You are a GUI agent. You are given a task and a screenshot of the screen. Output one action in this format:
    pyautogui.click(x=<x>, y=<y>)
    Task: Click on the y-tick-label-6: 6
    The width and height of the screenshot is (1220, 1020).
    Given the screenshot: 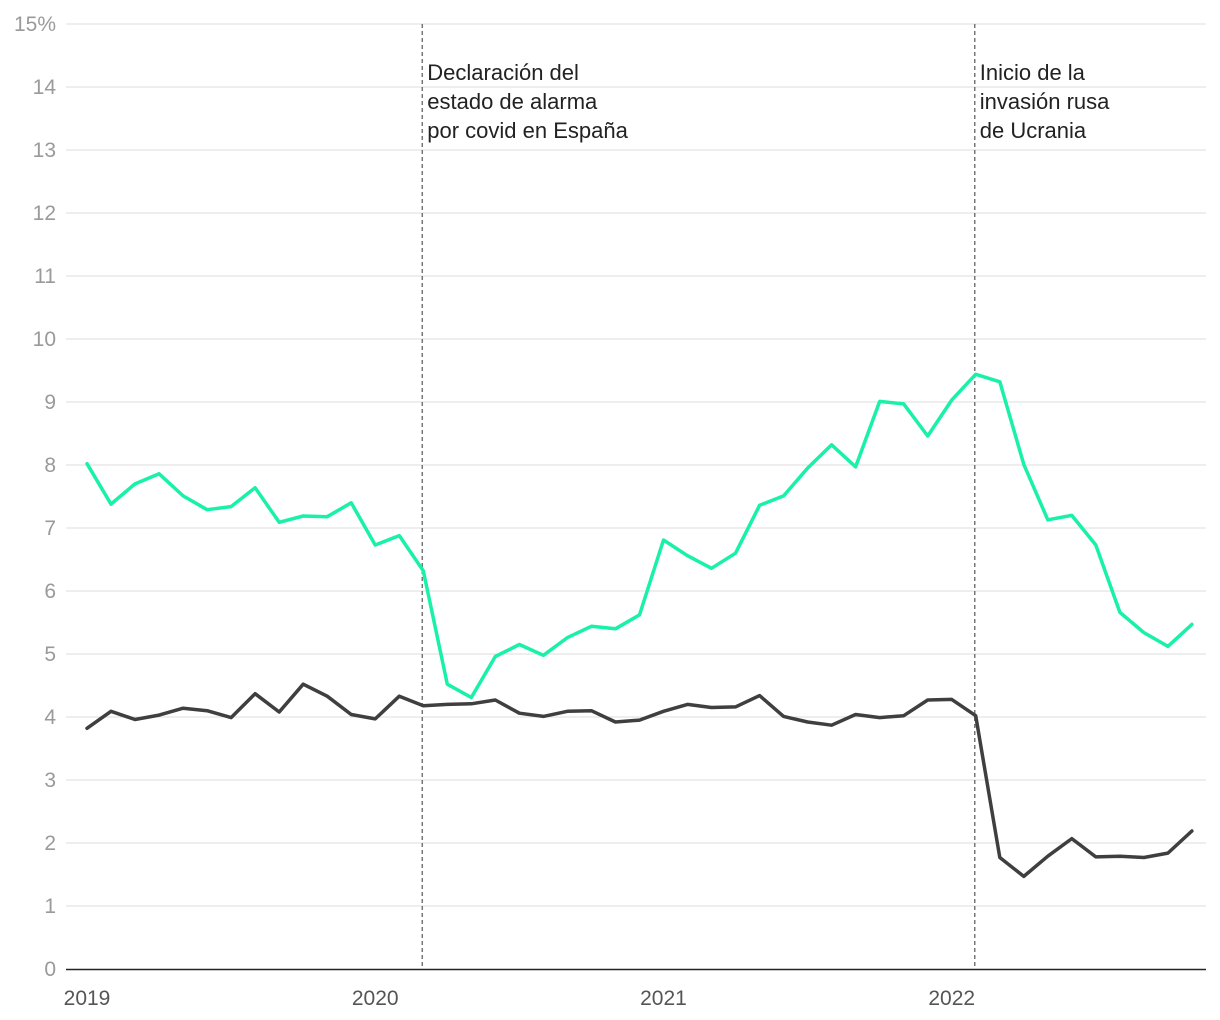 What is the action you would take?
    pyautogui.click(x=50, y=591)
    